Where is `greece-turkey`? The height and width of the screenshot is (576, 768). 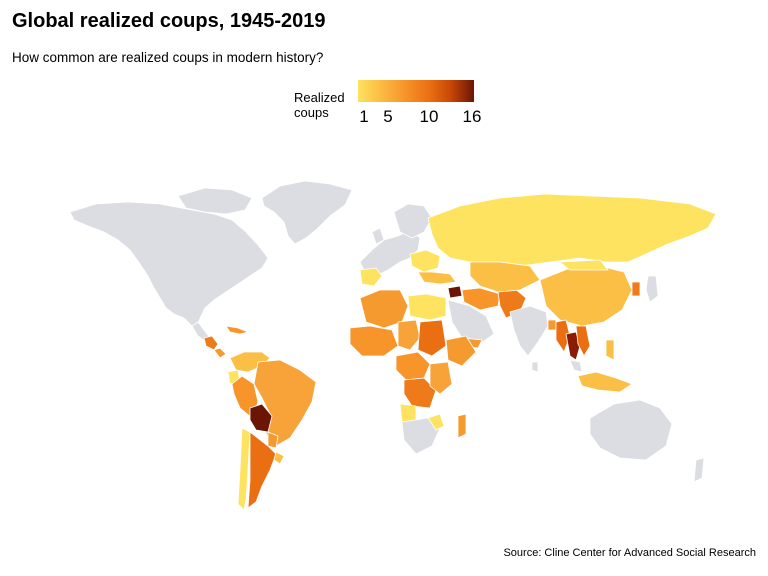 greece-turkey is located at coordinates (437, 278).